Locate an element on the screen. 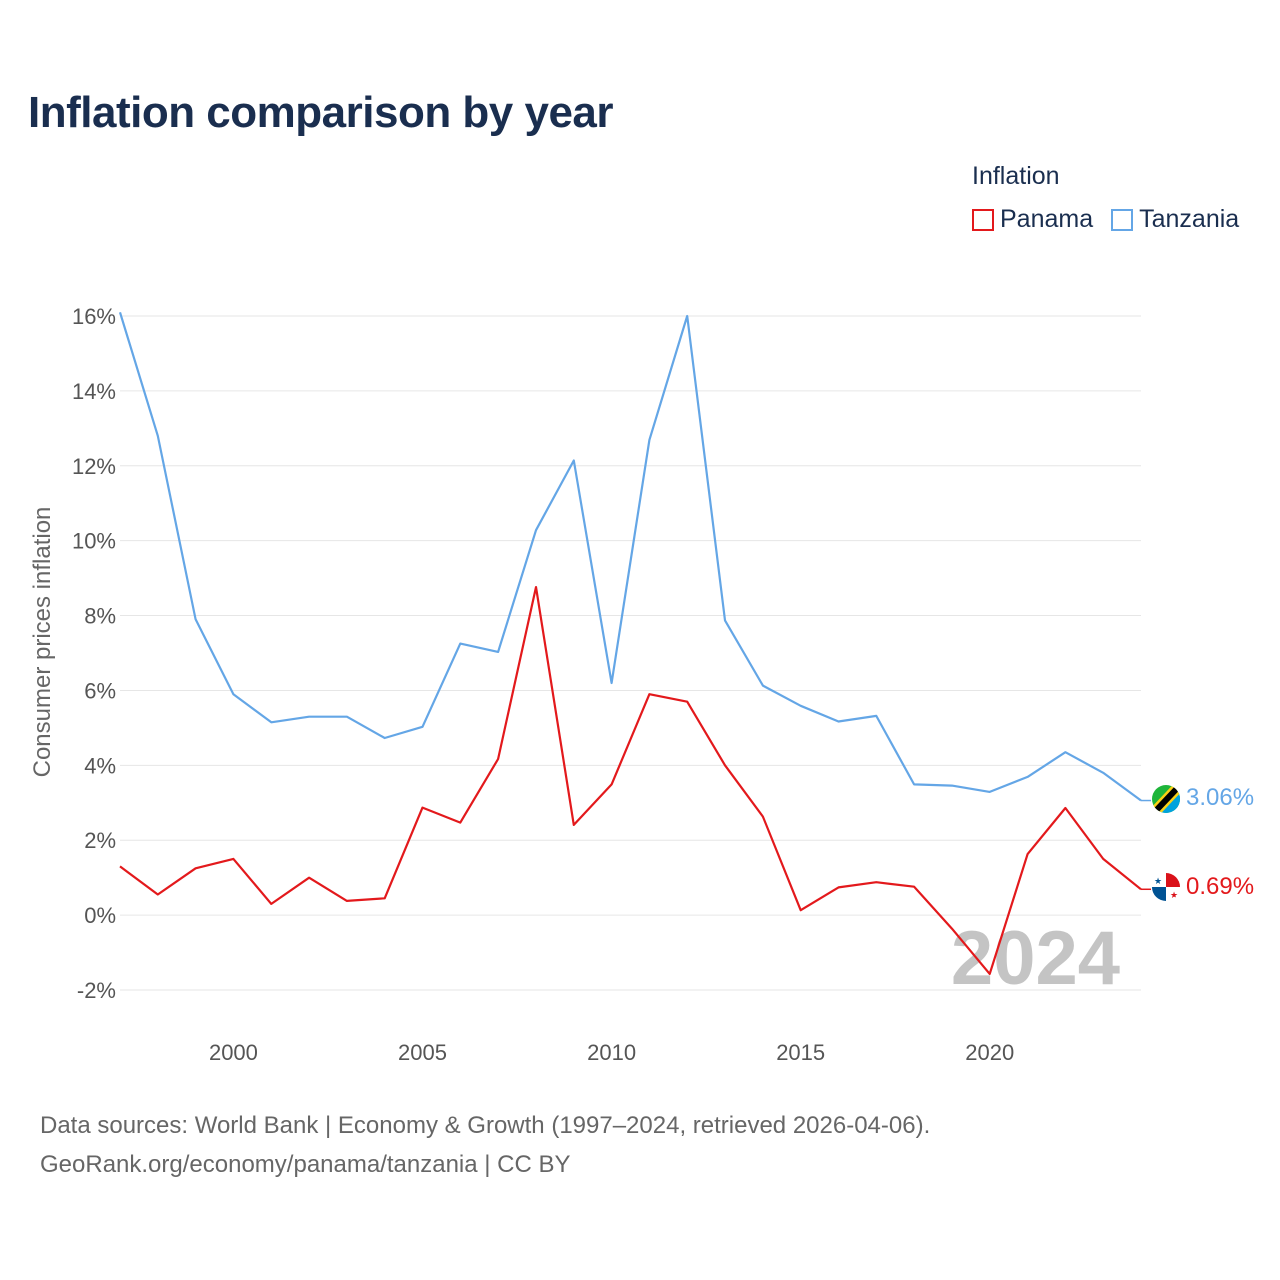 The image size is (1280, 1280). y-tick-label: 0% is located at coordinates (100, 915).